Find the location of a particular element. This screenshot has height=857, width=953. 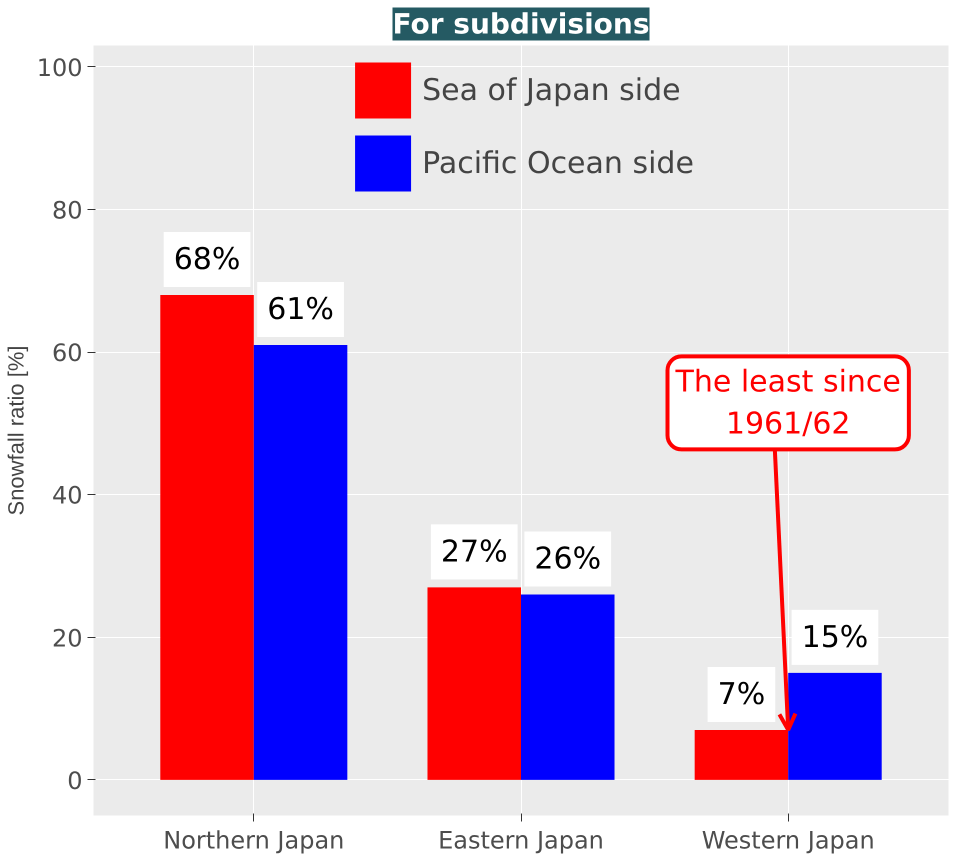

legend-label: Sea of Japan side is located at coordinates (551, 90).